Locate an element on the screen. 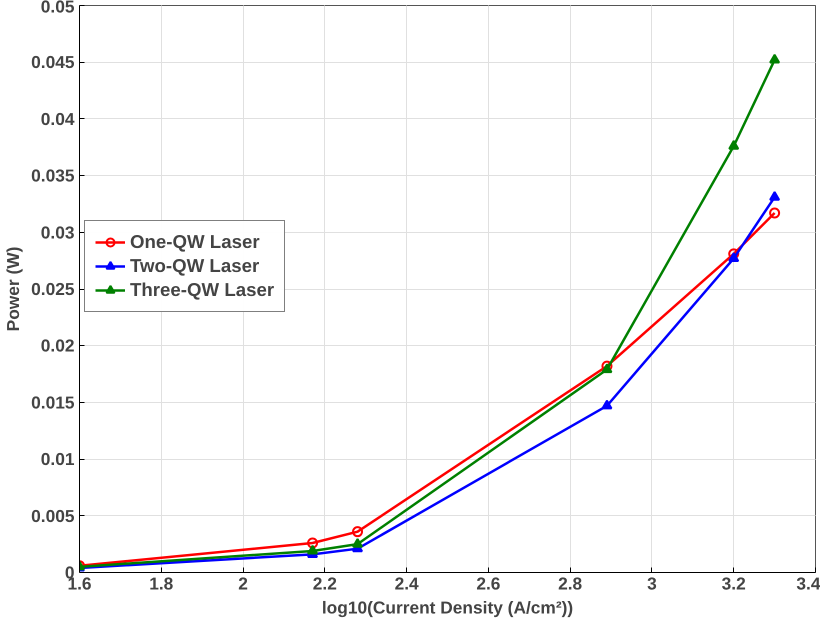 This screenshot has height=629, width=827. x-tick-label: 3 is located at coordinates (652, 584).